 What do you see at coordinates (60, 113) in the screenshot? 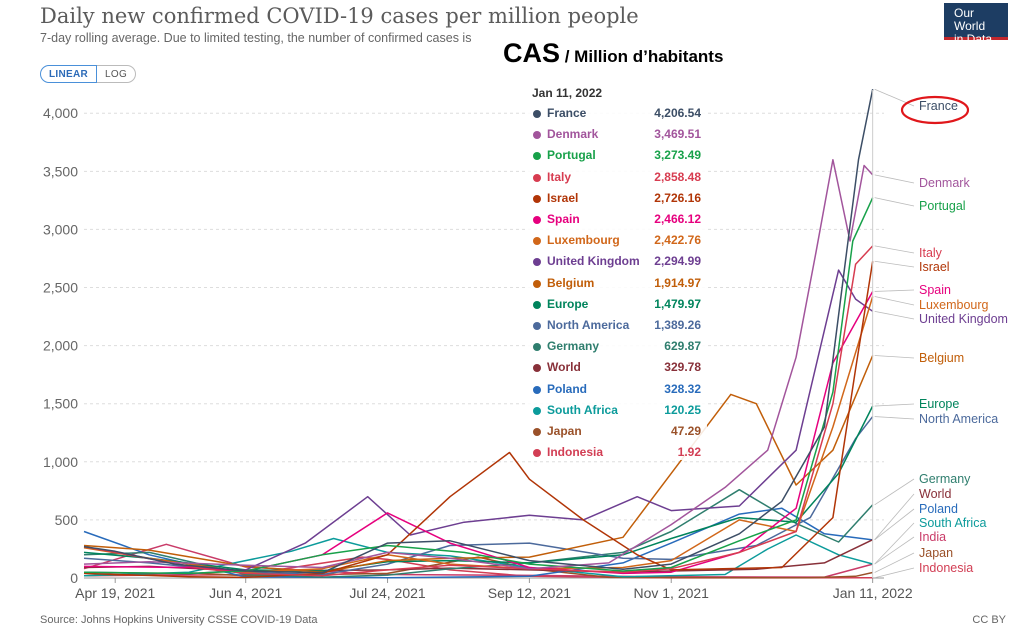
I see `y-tick-label: 4,000` at bounding box center [60, 113].